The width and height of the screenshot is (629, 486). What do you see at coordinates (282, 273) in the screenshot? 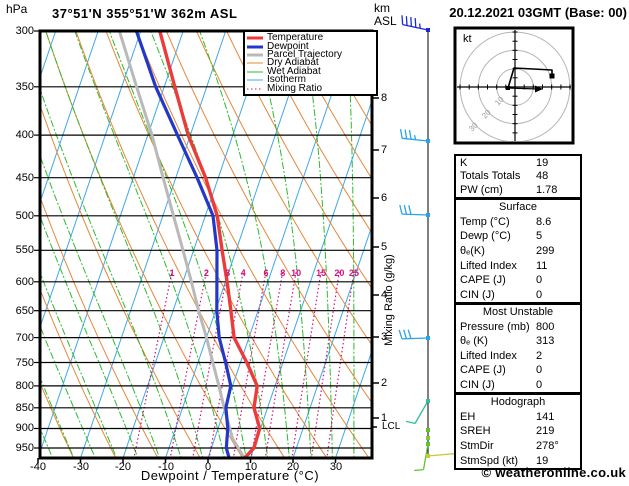
I see `mixing-ratio-label-8: 8` at bounding box center [282, 273].